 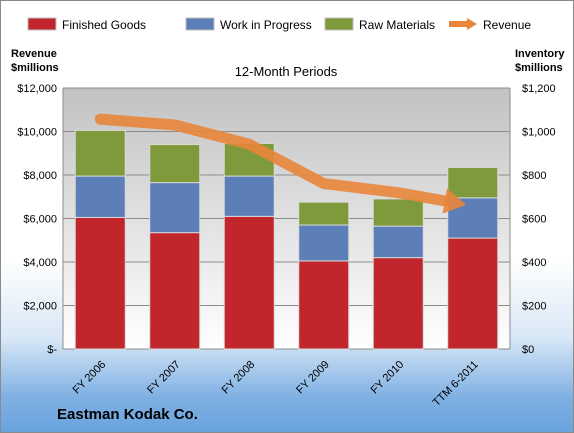 What do you see at coordinates (42, 24) in the screenshot?
I see `legend-swatch-finished-goods` at bounding box center [42, 24].